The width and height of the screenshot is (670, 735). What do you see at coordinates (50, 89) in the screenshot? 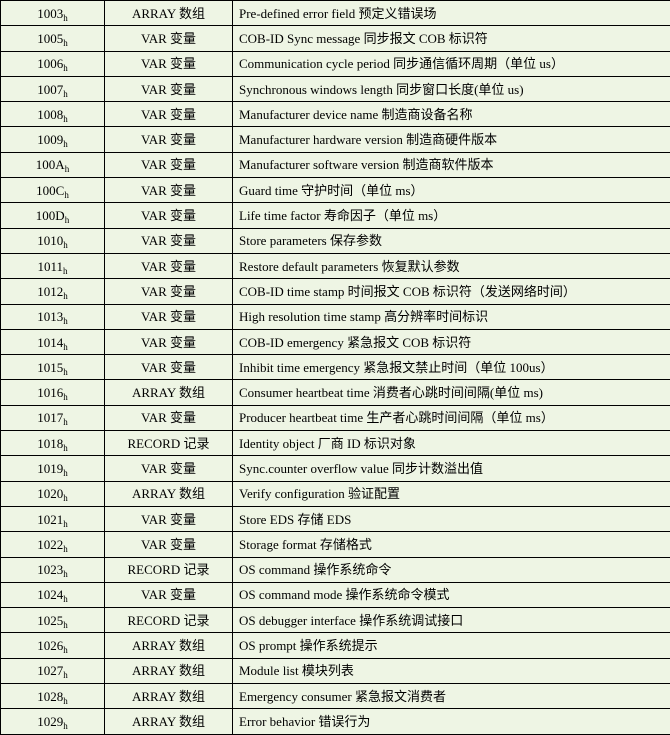
I see `index-value: 1007` at bounding box center [50, 89].